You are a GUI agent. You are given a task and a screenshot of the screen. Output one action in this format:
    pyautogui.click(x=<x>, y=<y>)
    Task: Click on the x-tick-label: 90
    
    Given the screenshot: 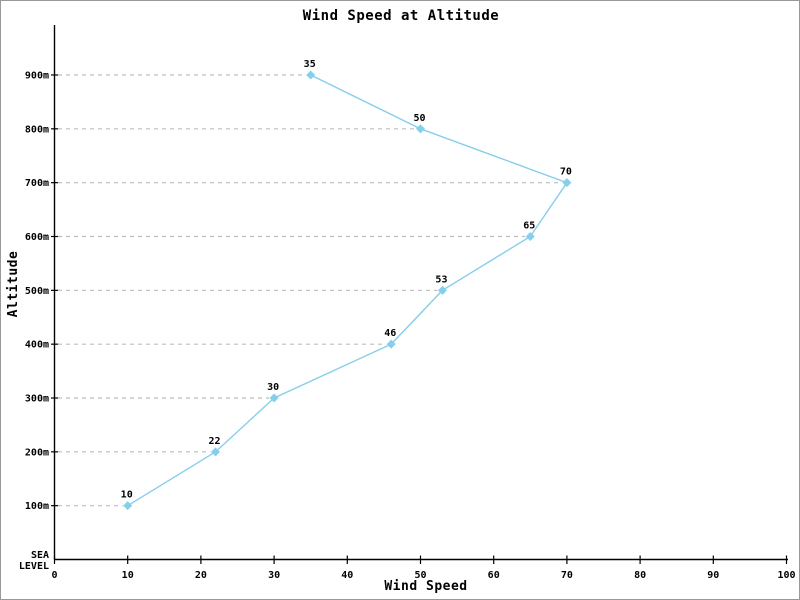 What is the action you would take?
    pyautogui.click(x=713, y=575)
    